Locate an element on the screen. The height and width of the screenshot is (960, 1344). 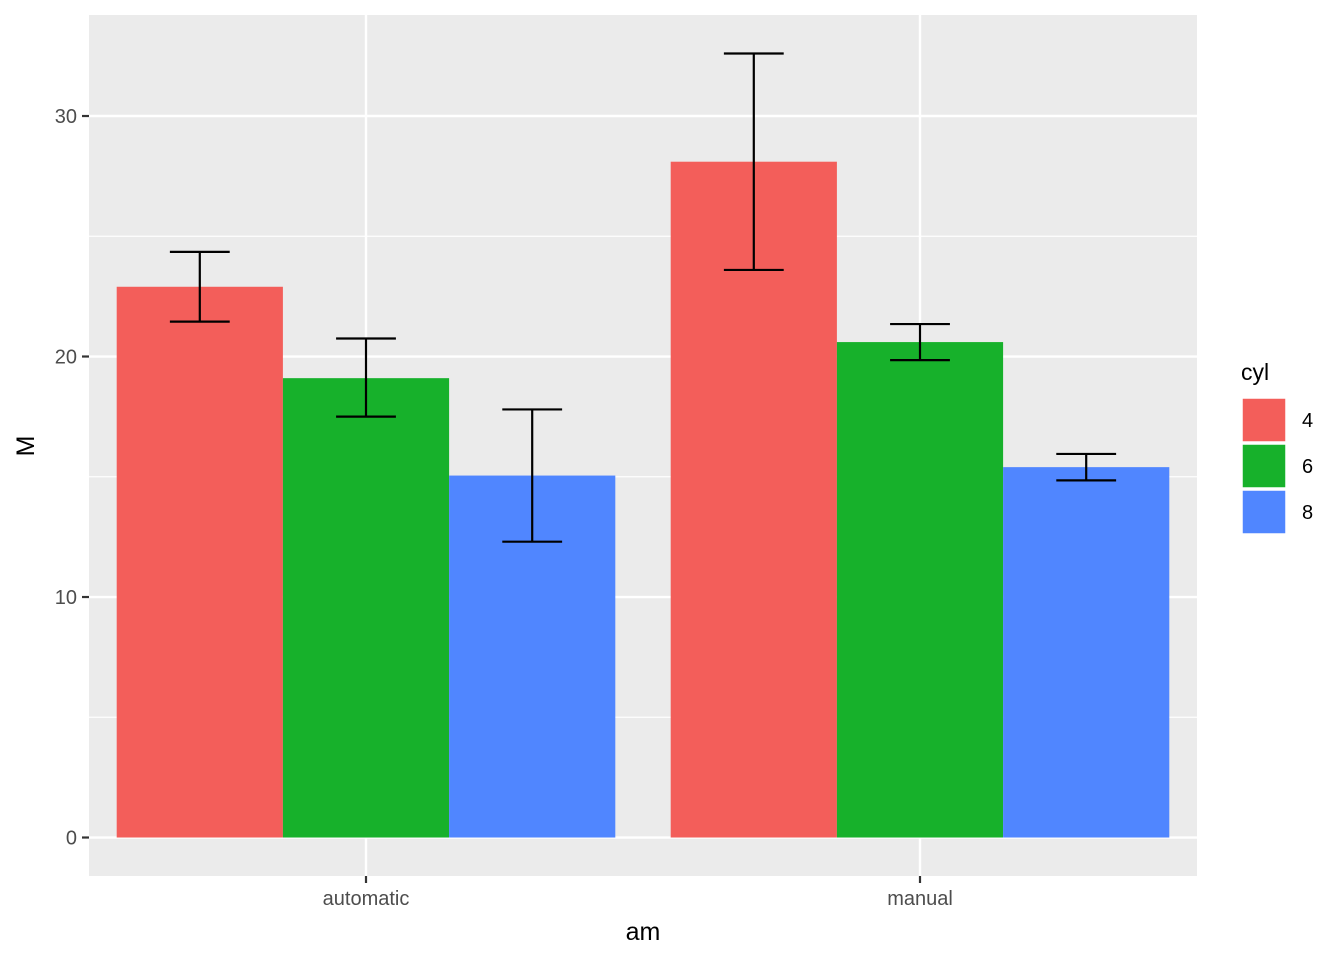
legend: cyl 4 6 8 is located at coordinates (1277, 447).